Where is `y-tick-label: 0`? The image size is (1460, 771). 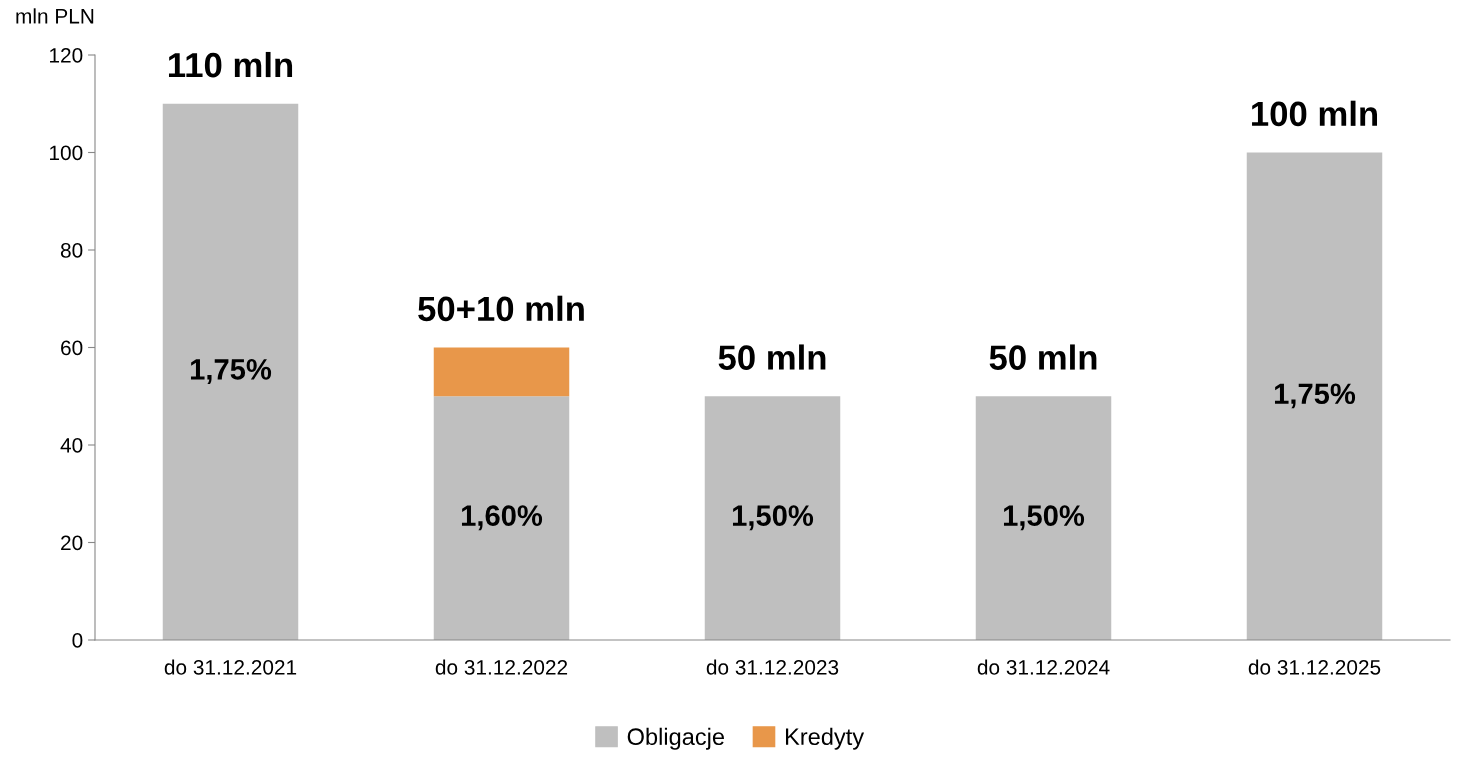
y-tick-label: 0 is located at coordinates (77, 640).